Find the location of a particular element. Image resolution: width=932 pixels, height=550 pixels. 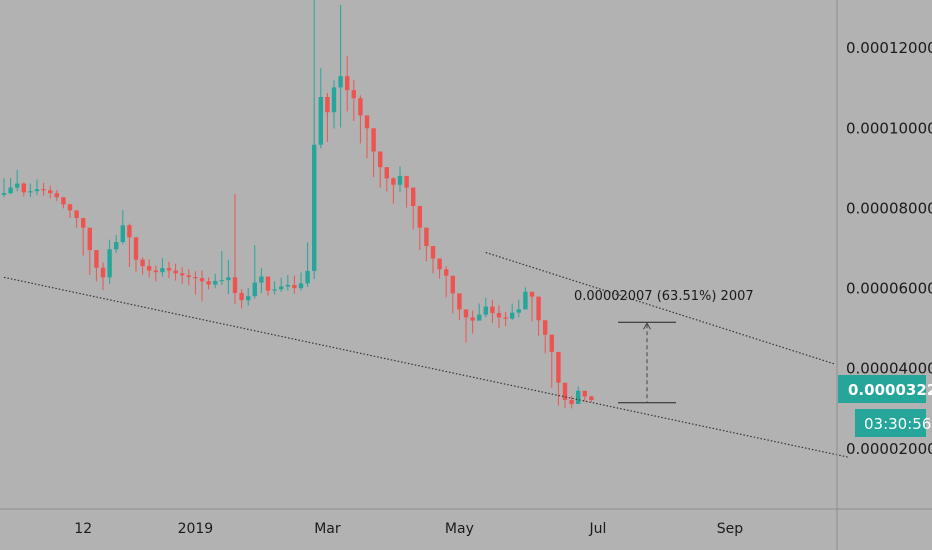

y-tick-label: 0.00012000 is located at coordinates (889, 48).